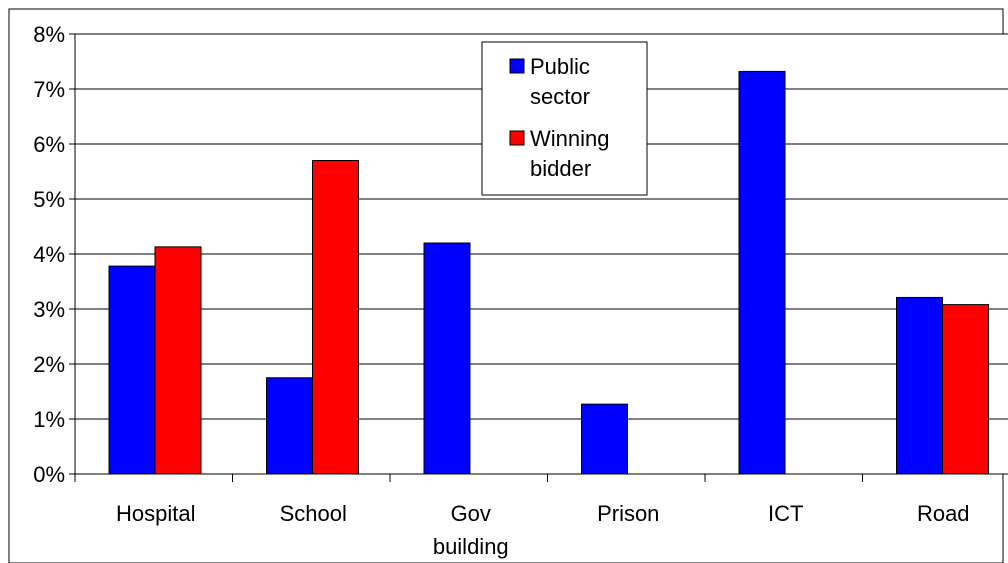 This screenshot has height=563, width=1008. I want to click on y-tick-label: 3%, so click(49, 309).